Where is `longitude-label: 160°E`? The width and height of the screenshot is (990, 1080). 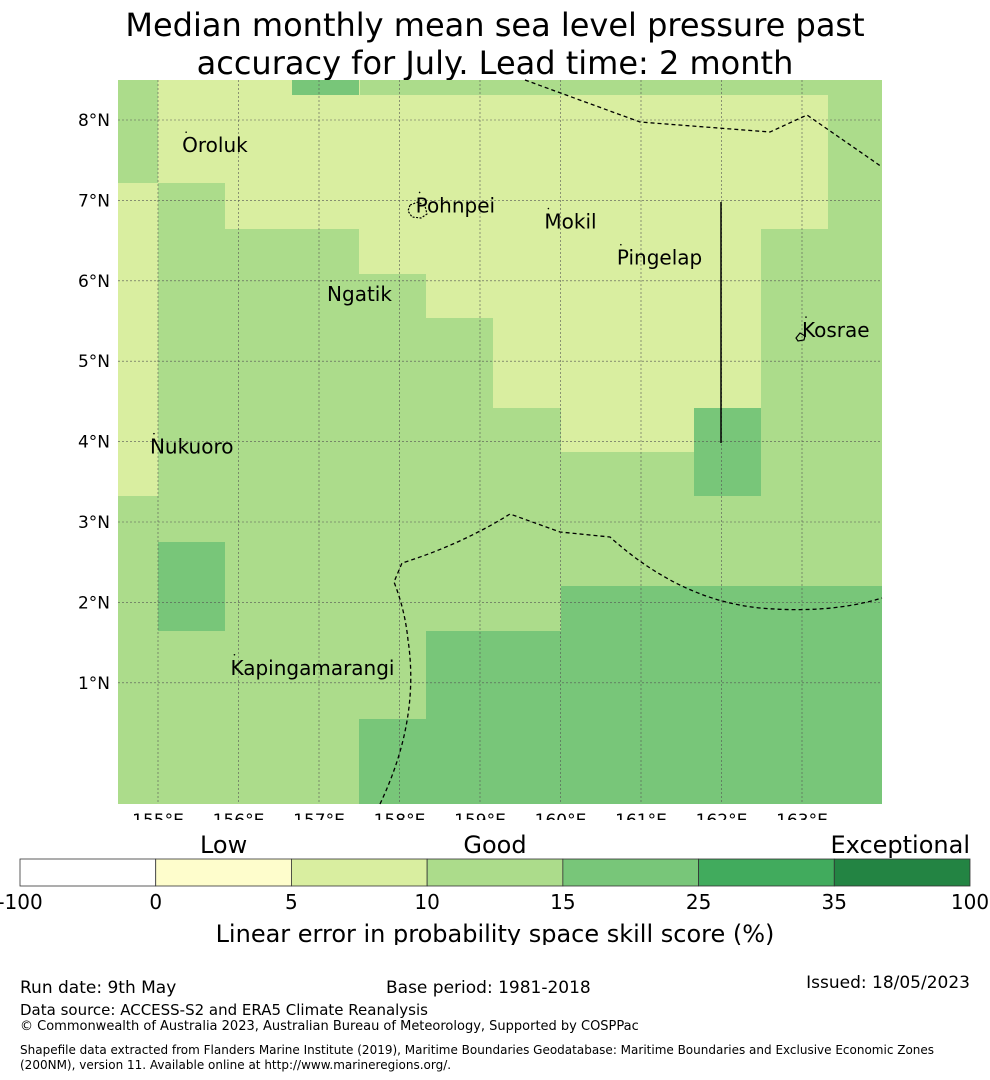
longitude-label: 160°E is located at coordinates (561, 815).